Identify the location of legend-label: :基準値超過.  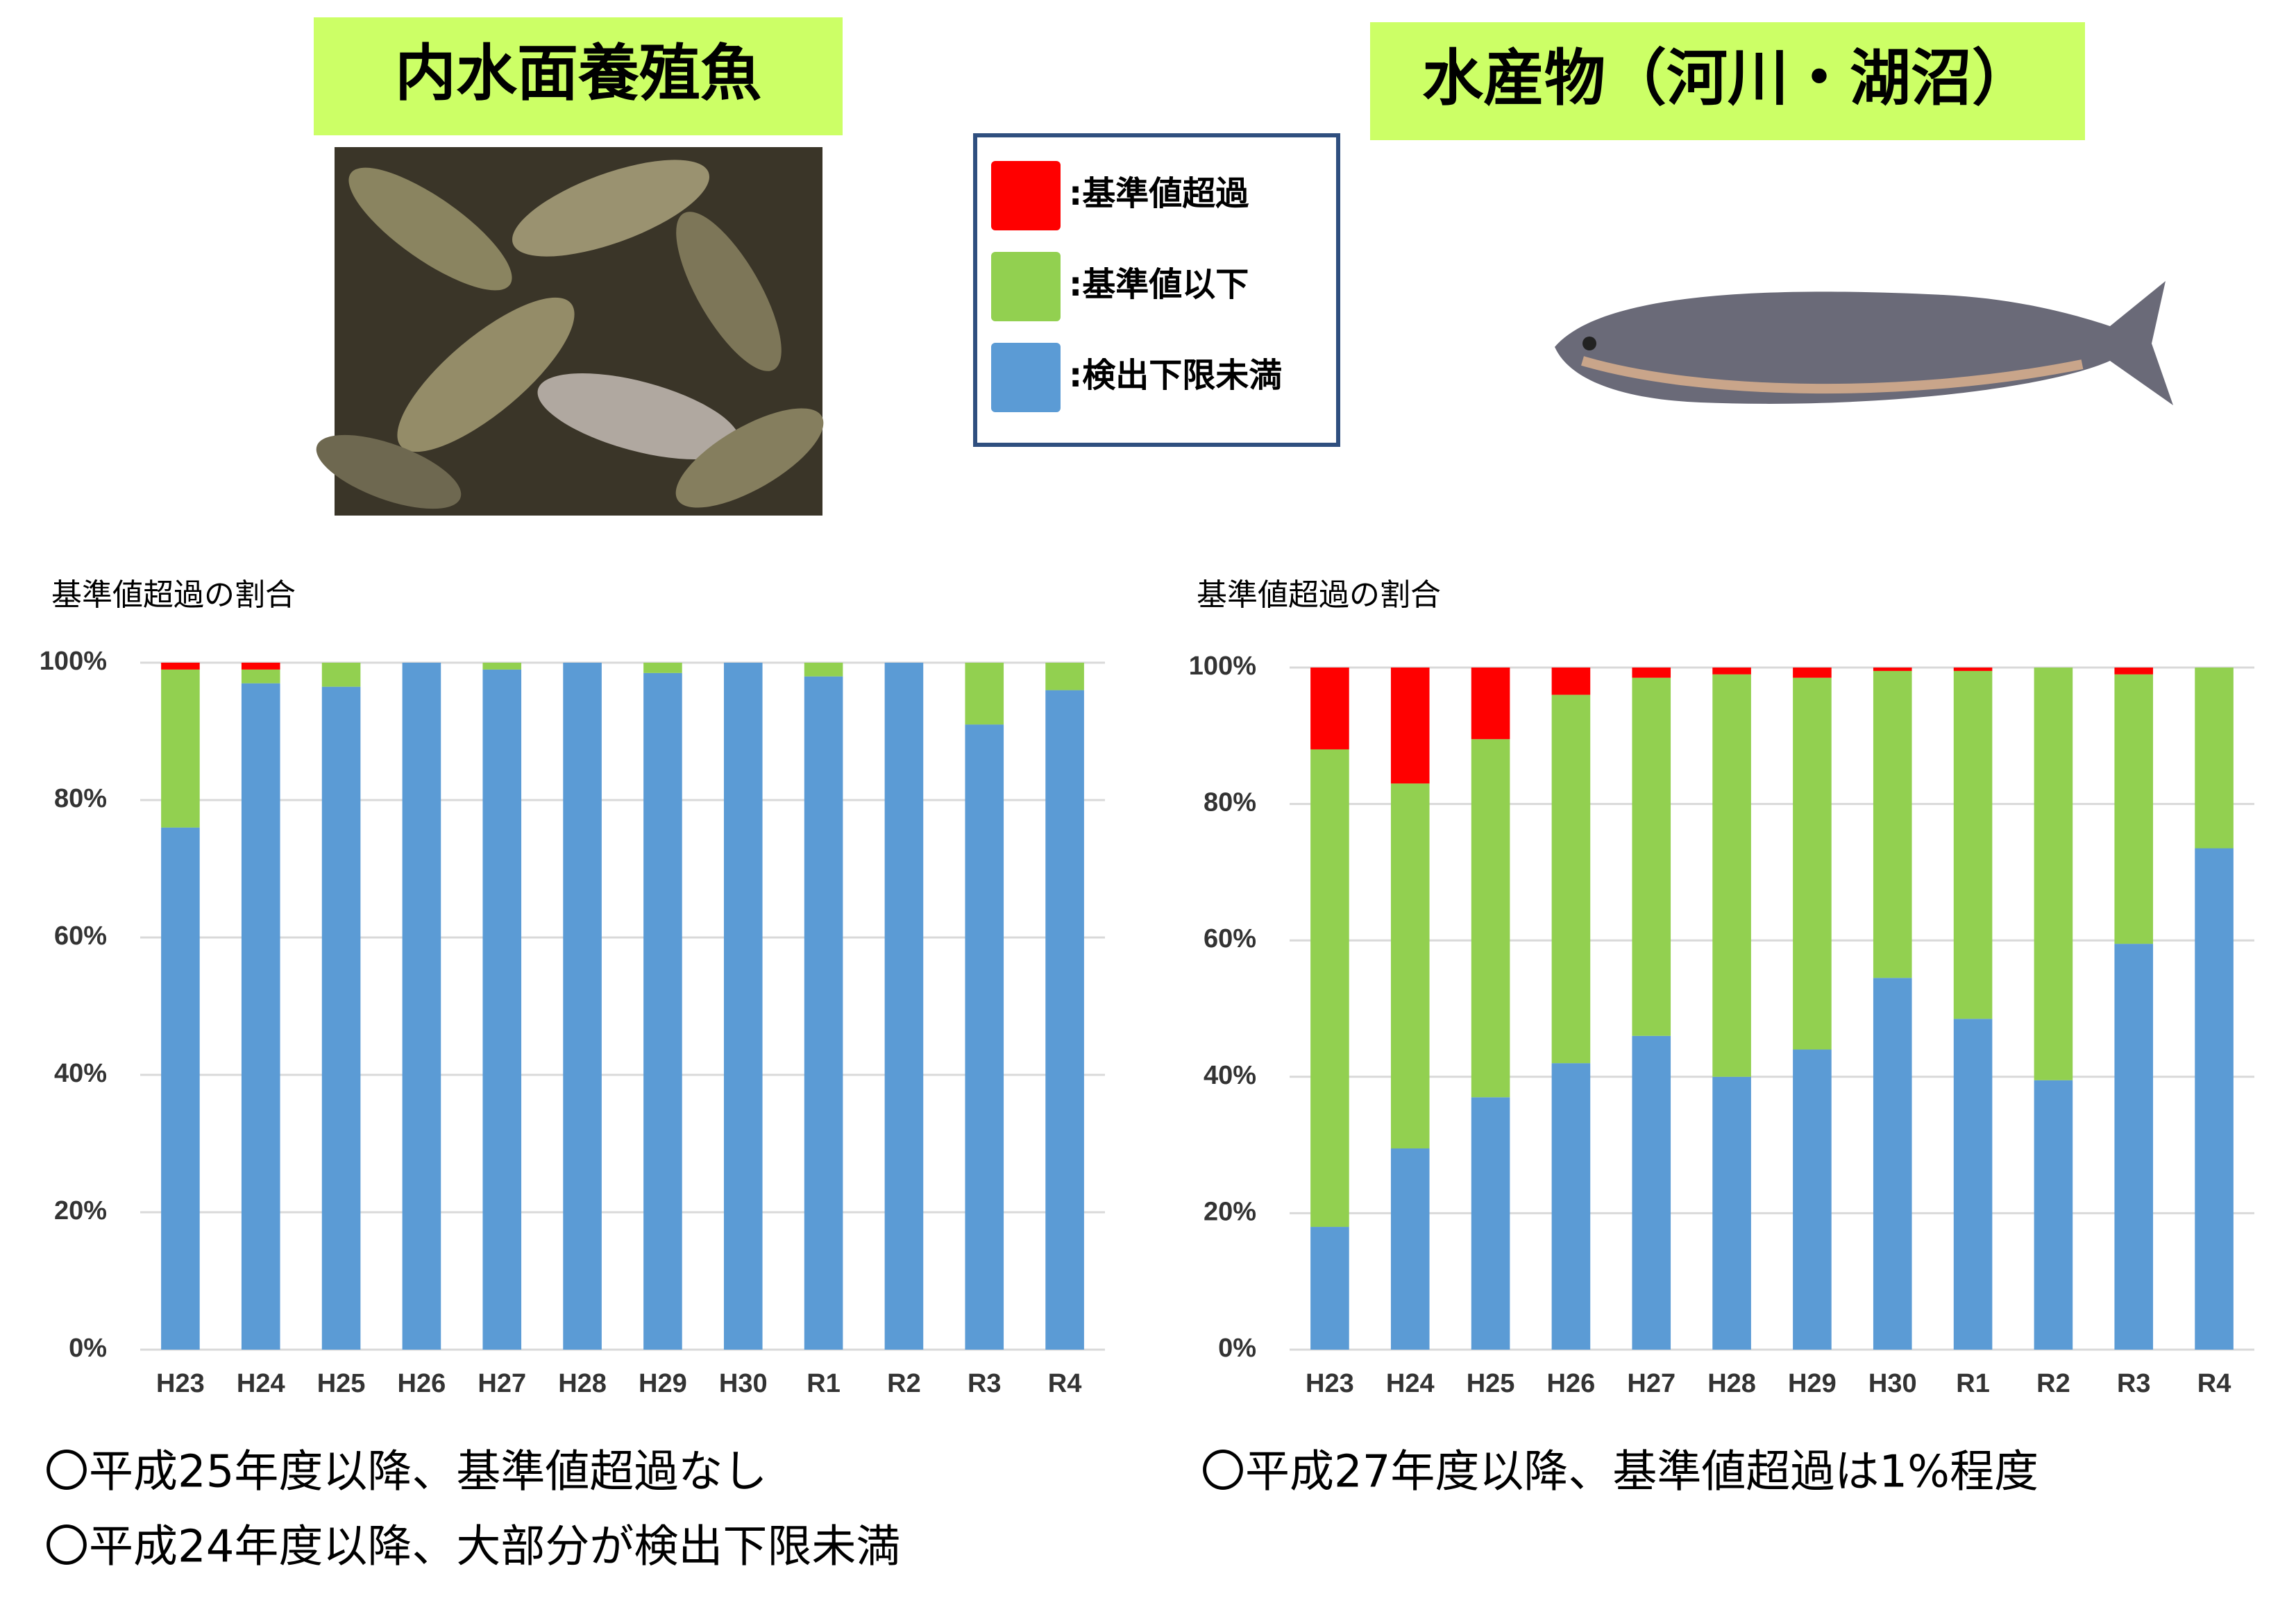
(1159, 193).